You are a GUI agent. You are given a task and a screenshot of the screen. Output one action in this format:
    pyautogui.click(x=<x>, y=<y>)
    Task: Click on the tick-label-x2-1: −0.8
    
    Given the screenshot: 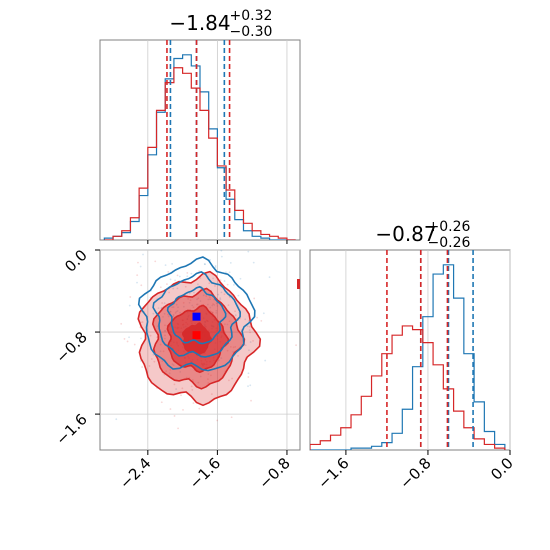 What is the action you would take?
    pyautogui.click(x=415, y=473)
    